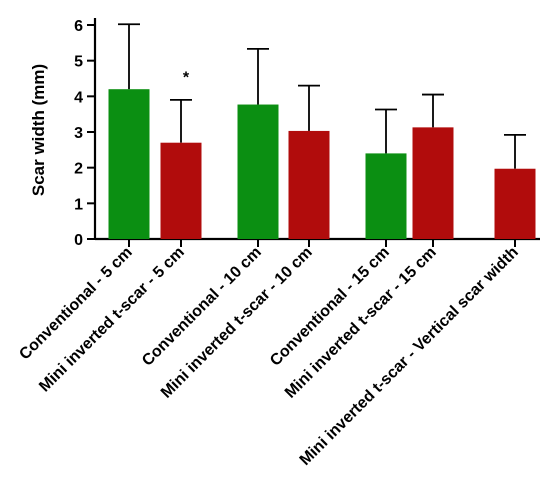  Describe the element at coordinates (78, 97) in the screenshot. I see `y-tick-label: 4` at that location.